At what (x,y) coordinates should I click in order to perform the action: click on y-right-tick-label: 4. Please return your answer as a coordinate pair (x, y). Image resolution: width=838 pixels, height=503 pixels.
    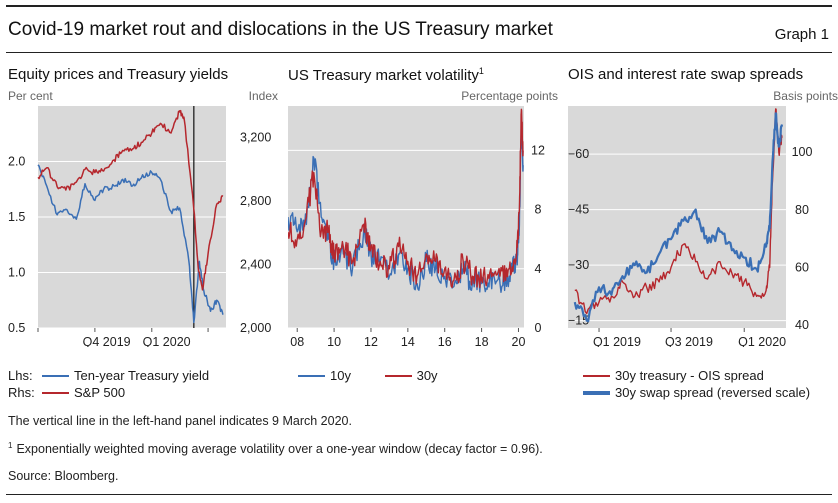
    Looking at the image, I should click on (538, 269).